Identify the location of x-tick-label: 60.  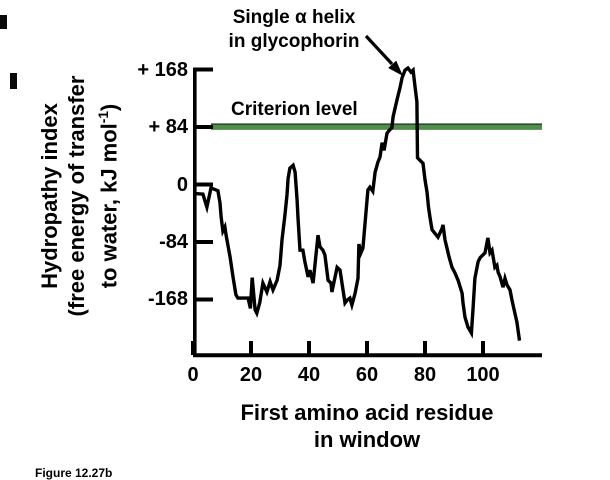
(367, 375).